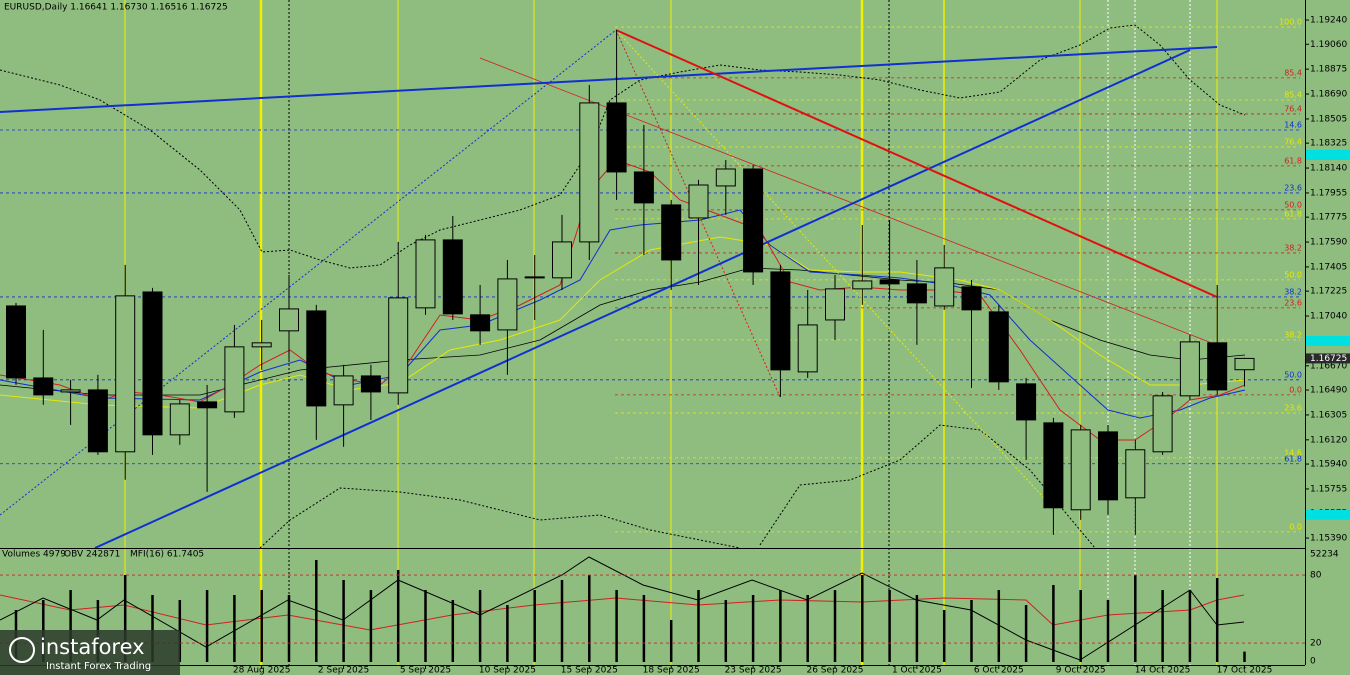 Image resolution: width=1350 pixels, height=675 pixels. What do you see at coordinates (1328, 119) in the screenshot?
I see `y-tick-label: 1.18505` at bounding box center [1328, 119].